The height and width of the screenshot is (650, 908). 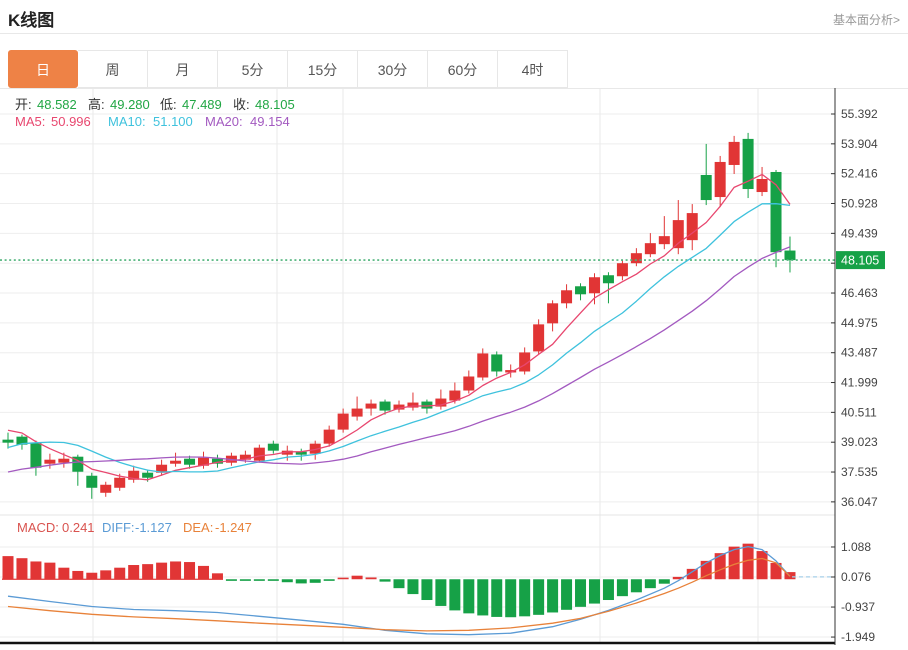 I want to click on tab-60min: 60分, so click(x=463, y=69).